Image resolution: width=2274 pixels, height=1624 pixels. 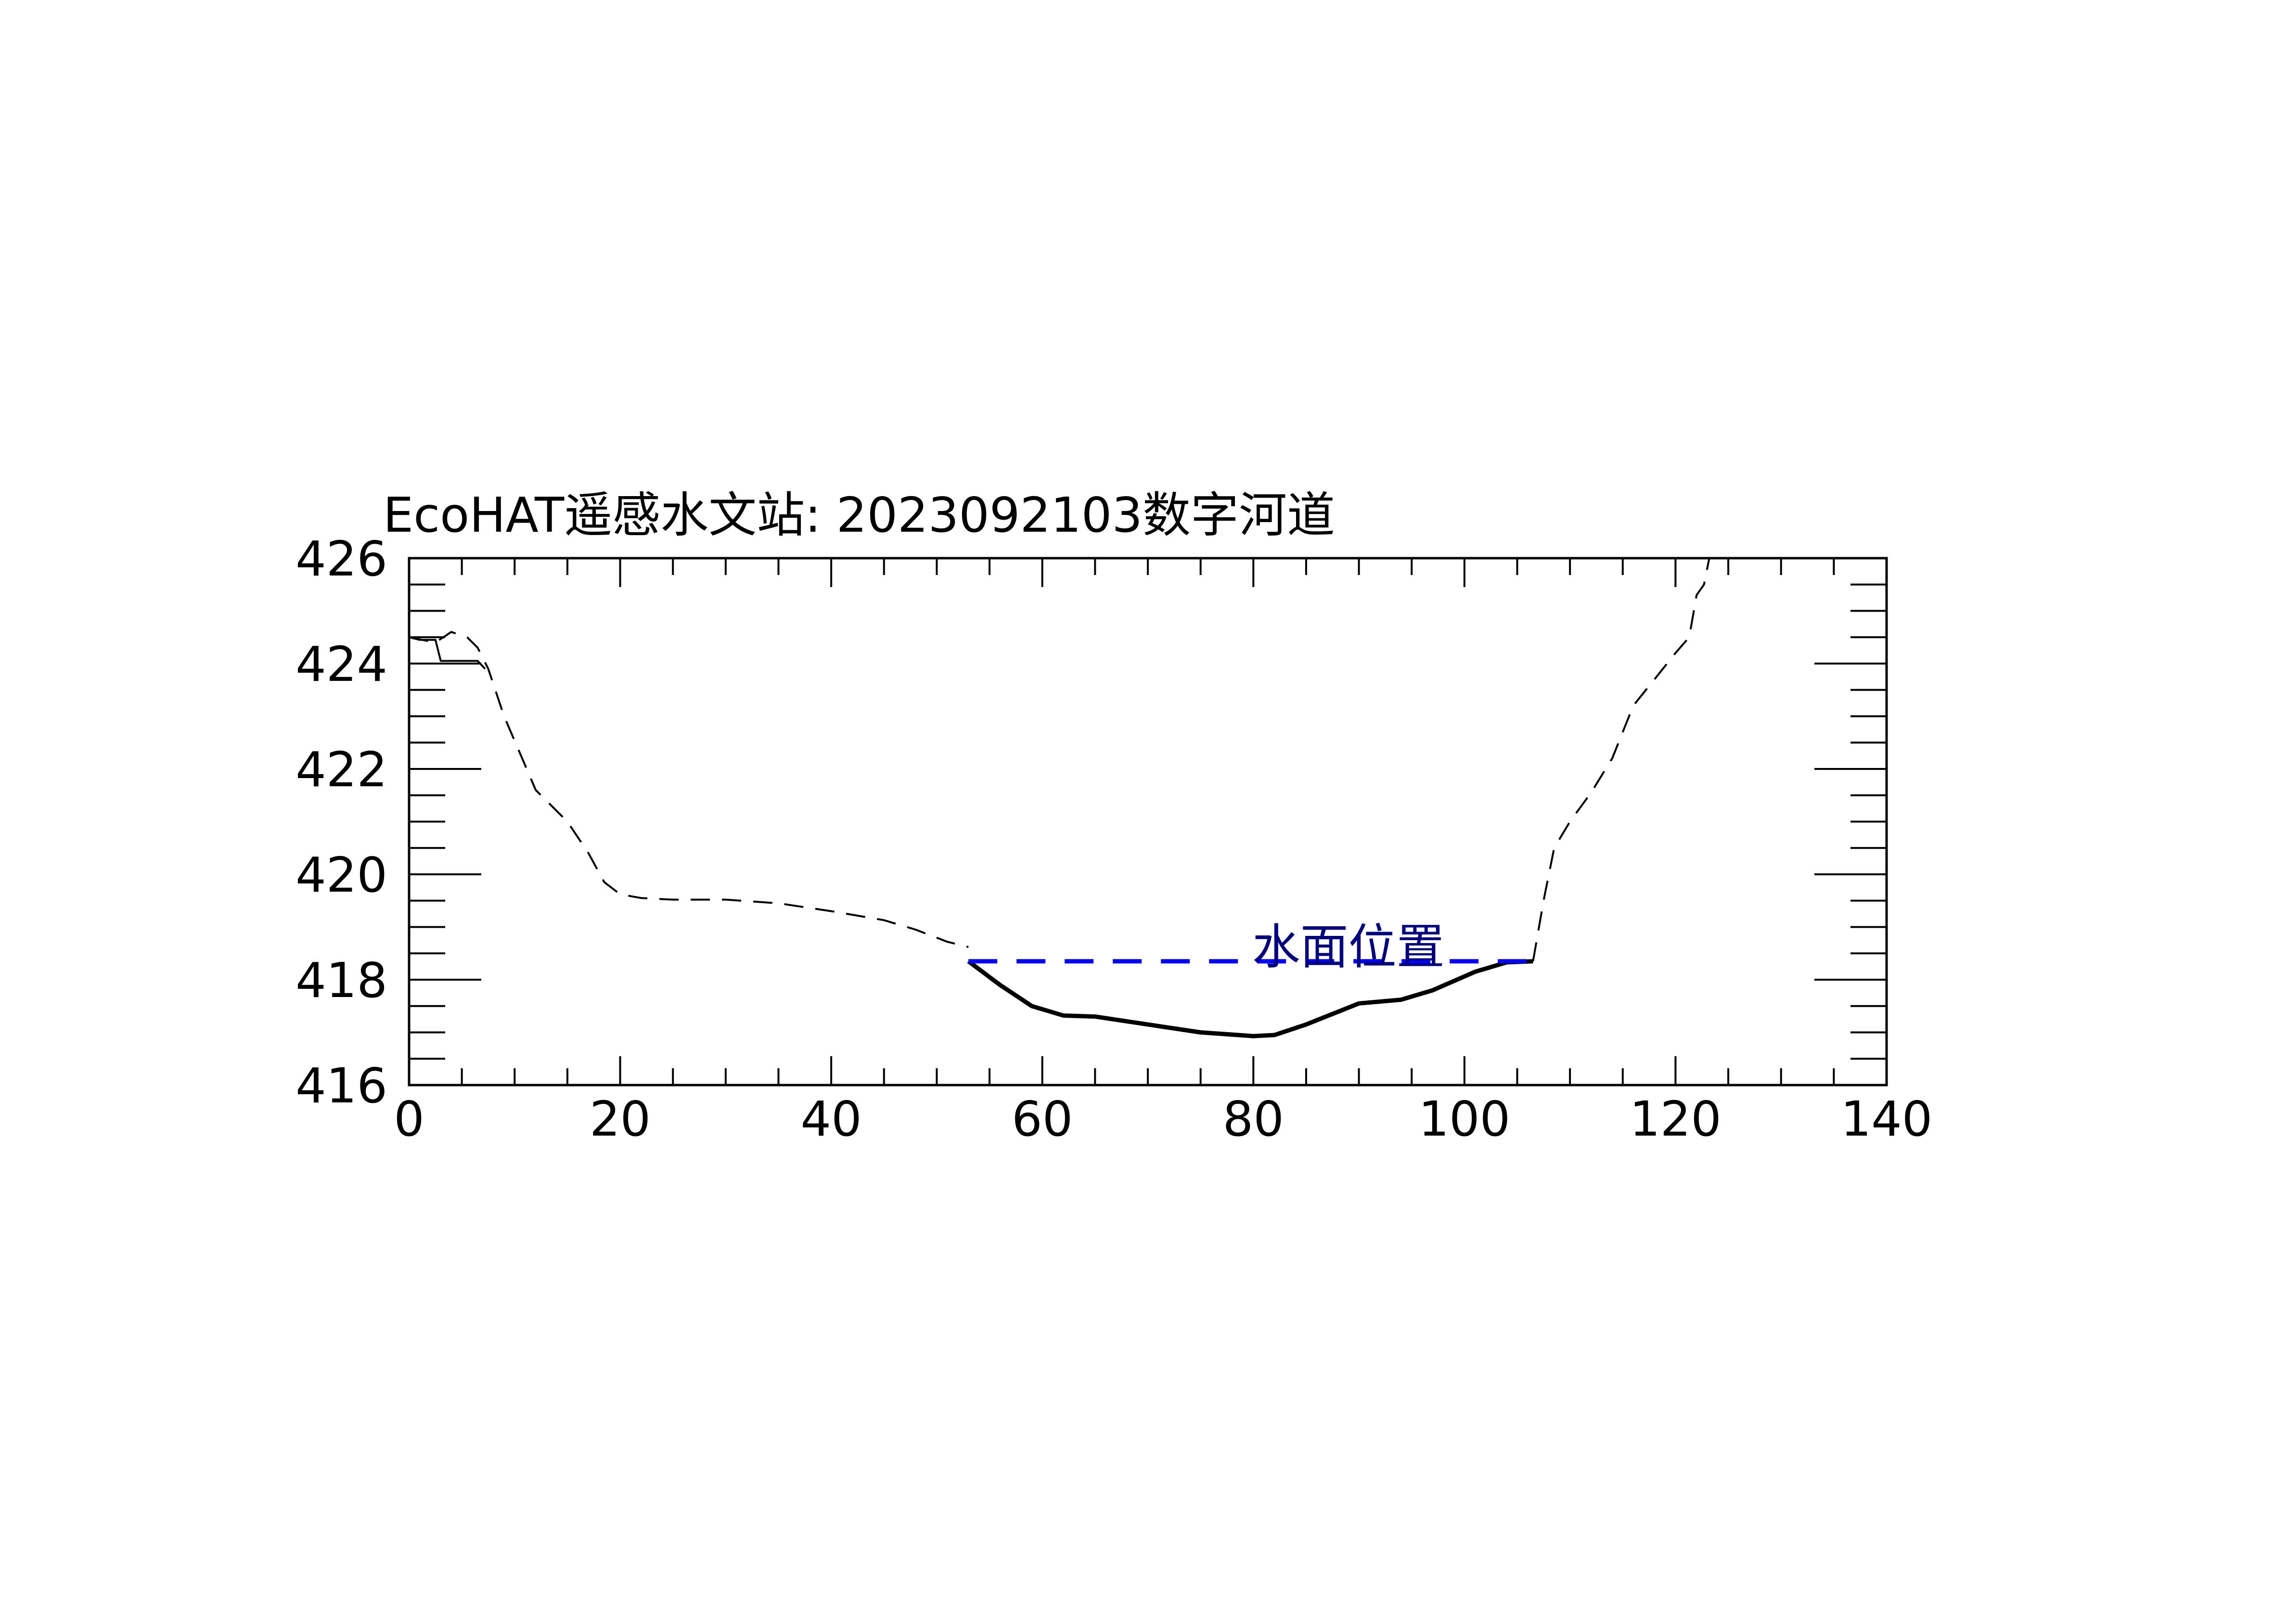 What do you see at coordinates (341, 559) in the screenshot?
I see `y-tick-label: 426` at bounding box center [341, 559].